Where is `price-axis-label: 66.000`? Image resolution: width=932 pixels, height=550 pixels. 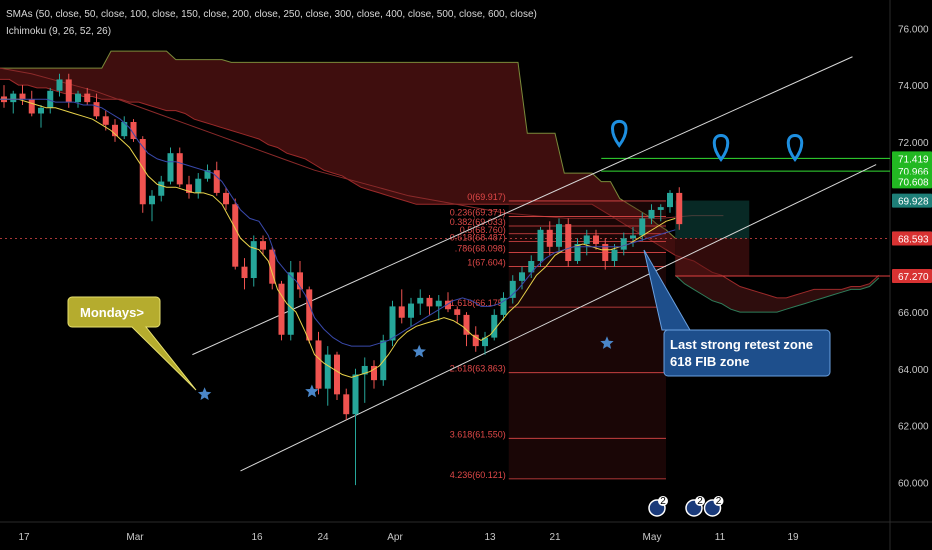
price-axis-label: 66.000 is located at coordinates (913, 313).